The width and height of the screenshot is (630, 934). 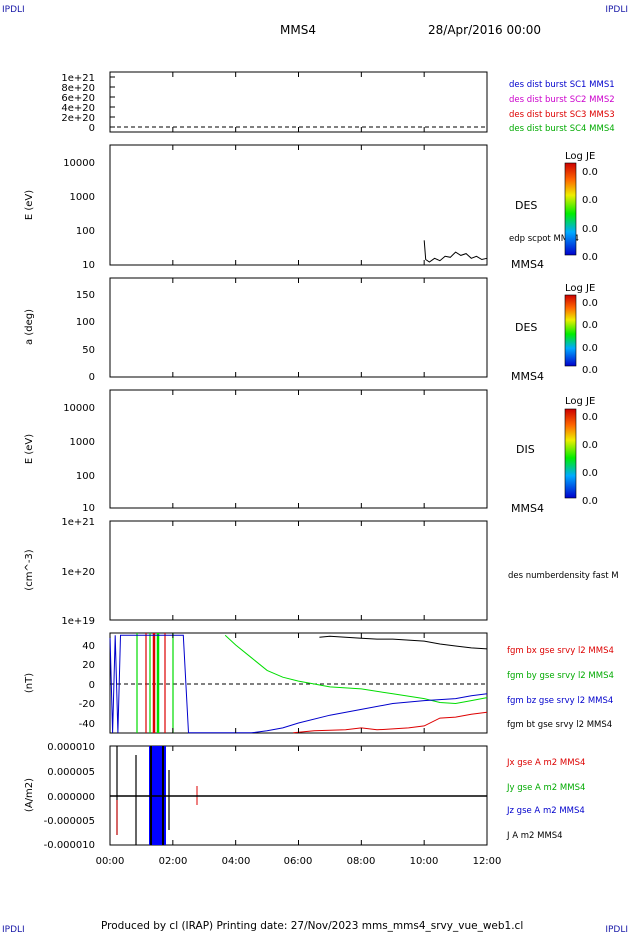 What do you see at coordinates (562, 85) in the screenshot?
I see `p1-legend-mms1: des dist burst SC1 MMS1` at bounding box center [562, 85].